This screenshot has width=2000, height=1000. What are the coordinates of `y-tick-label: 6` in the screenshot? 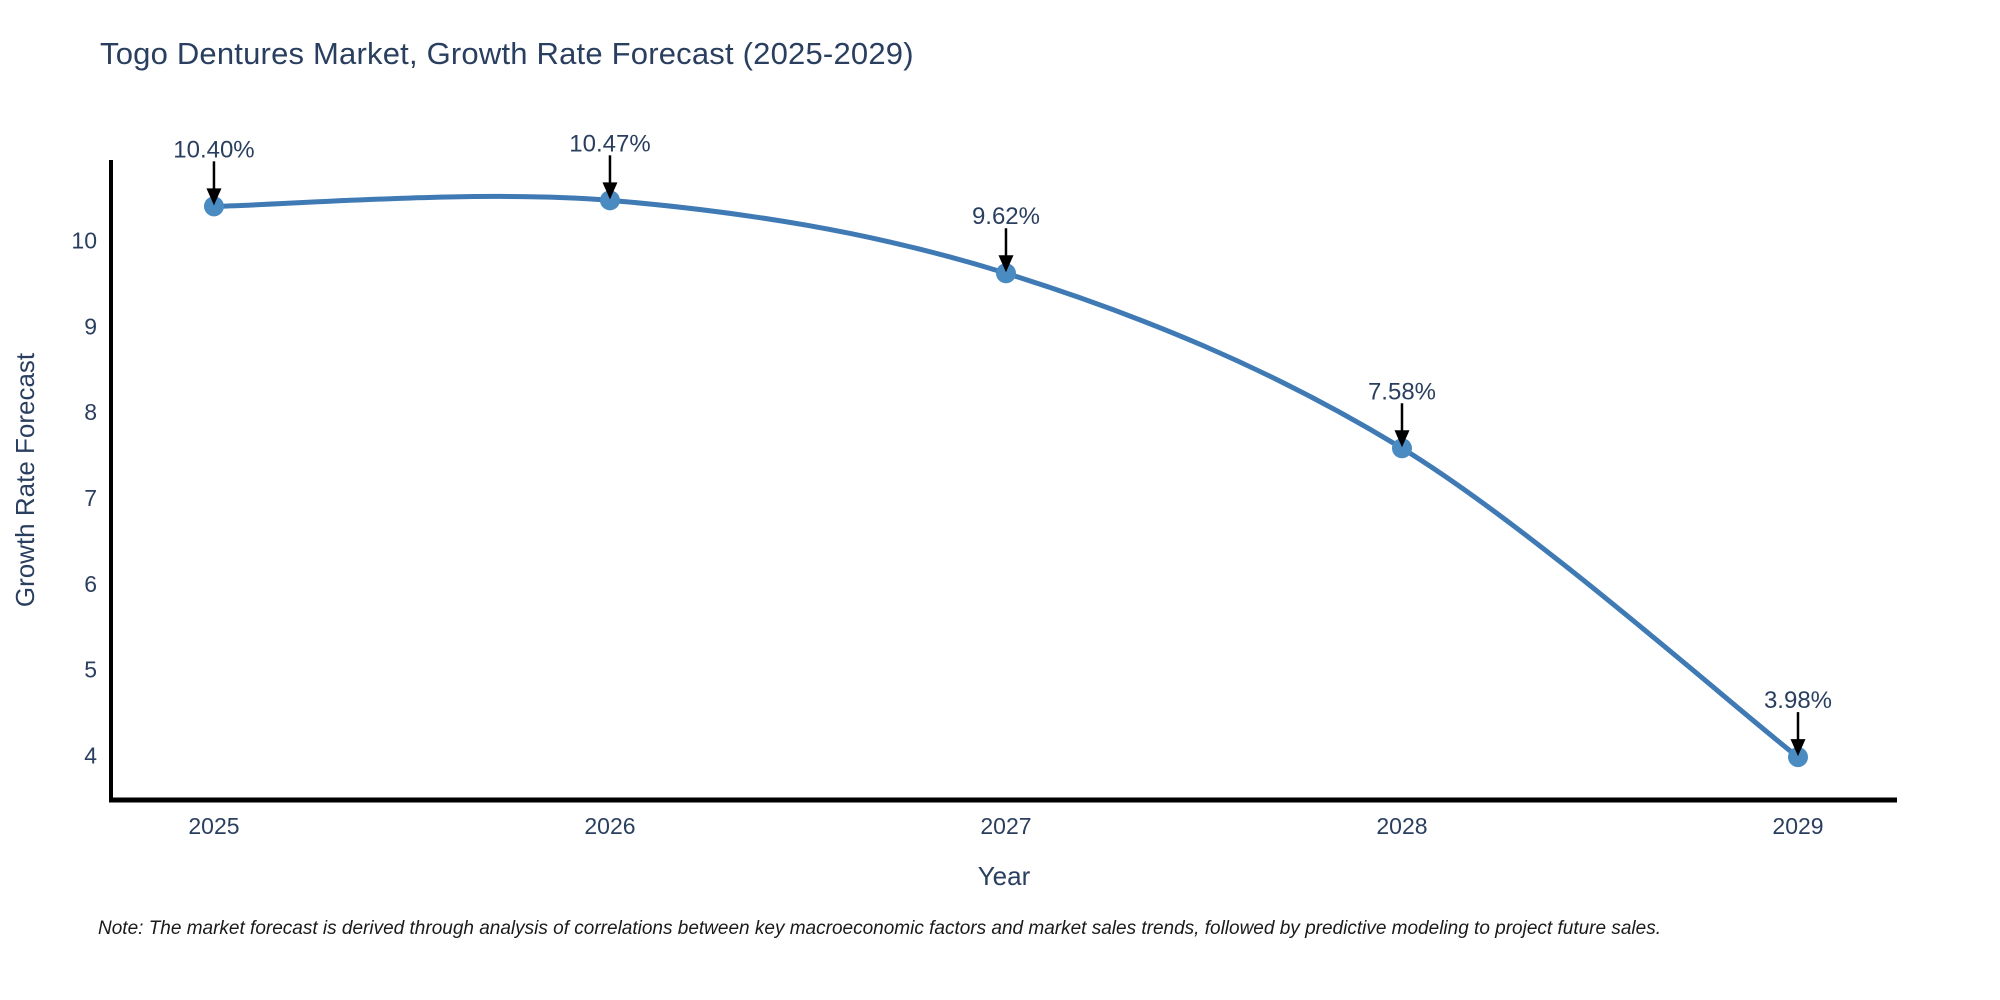 It's located at (90, 584).